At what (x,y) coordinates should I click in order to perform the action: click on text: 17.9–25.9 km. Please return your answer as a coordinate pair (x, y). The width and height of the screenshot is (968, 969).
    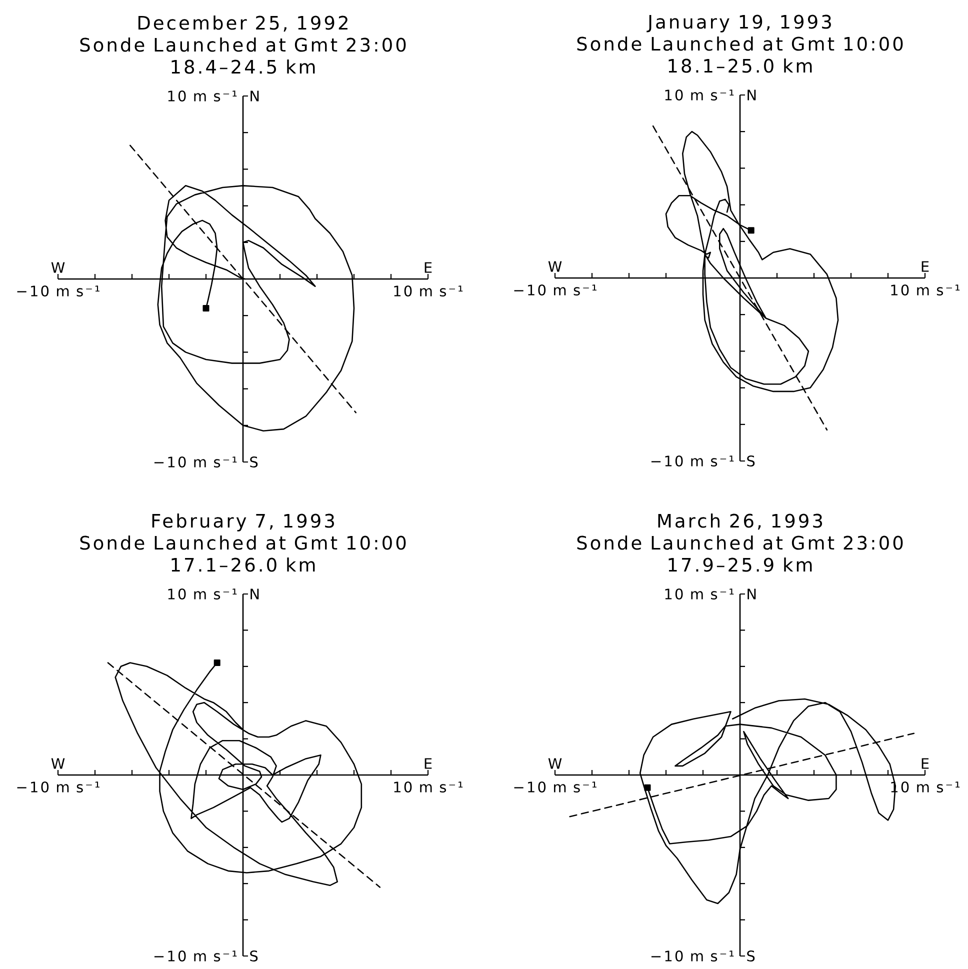
    Looking at the image, I should click on (740, 564).